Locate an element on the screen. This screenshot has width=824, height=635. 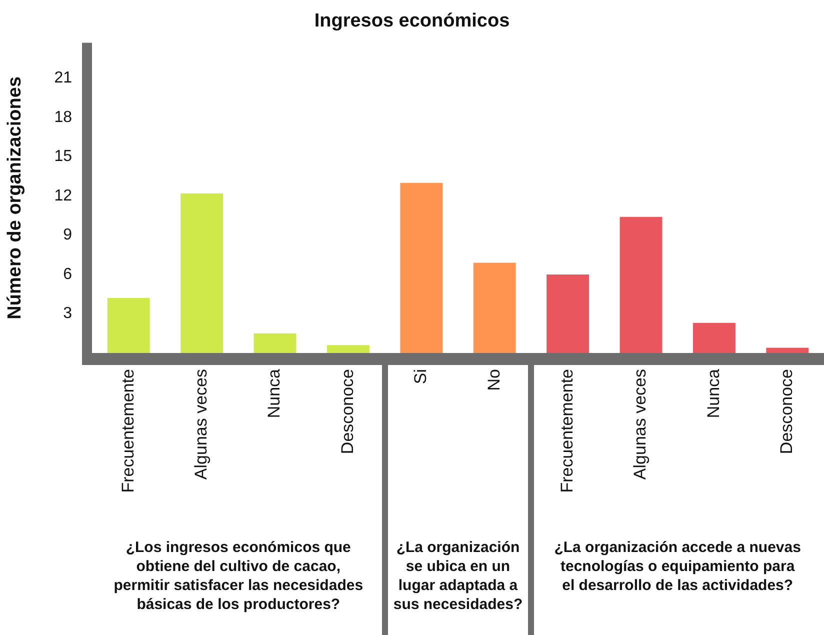
text: ¿La organización se ubica en un lugar adaptada a sus necesidades? is located at coordinates (458, 576).